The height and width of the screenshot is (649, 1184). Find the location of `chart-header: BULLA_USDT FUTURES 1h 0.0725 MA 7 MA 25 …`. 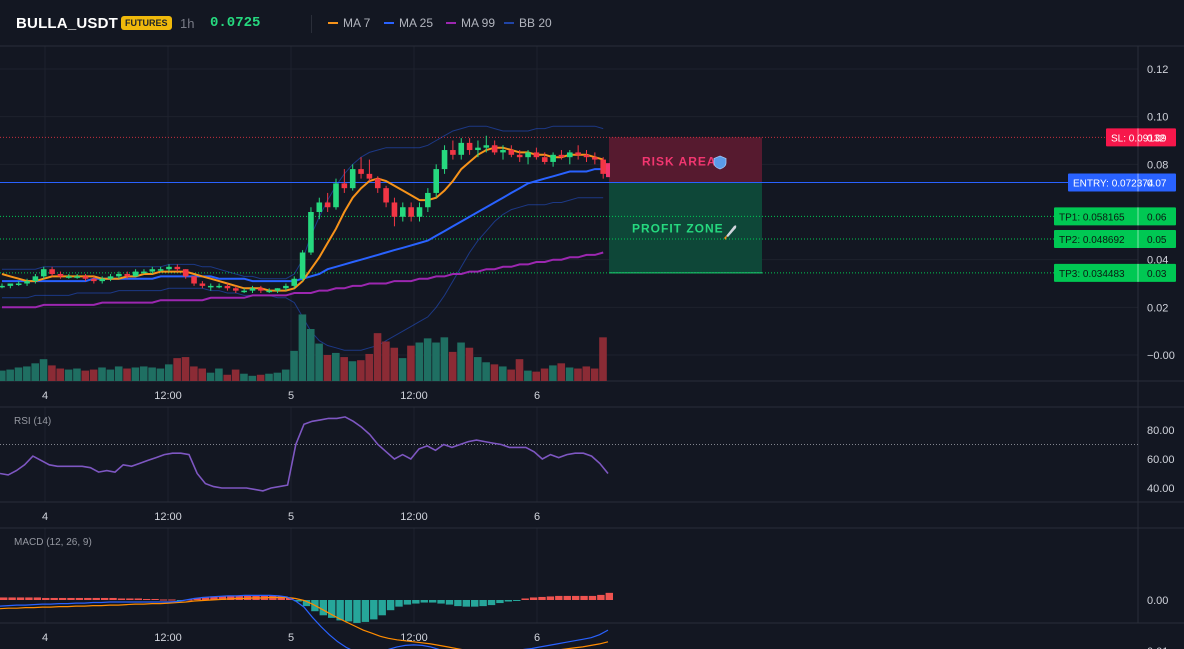

chart-header: BULLA_USDT FUTURES 1h 0.0725 MA 7 MA 25 … is located at coordinates (592, 23).